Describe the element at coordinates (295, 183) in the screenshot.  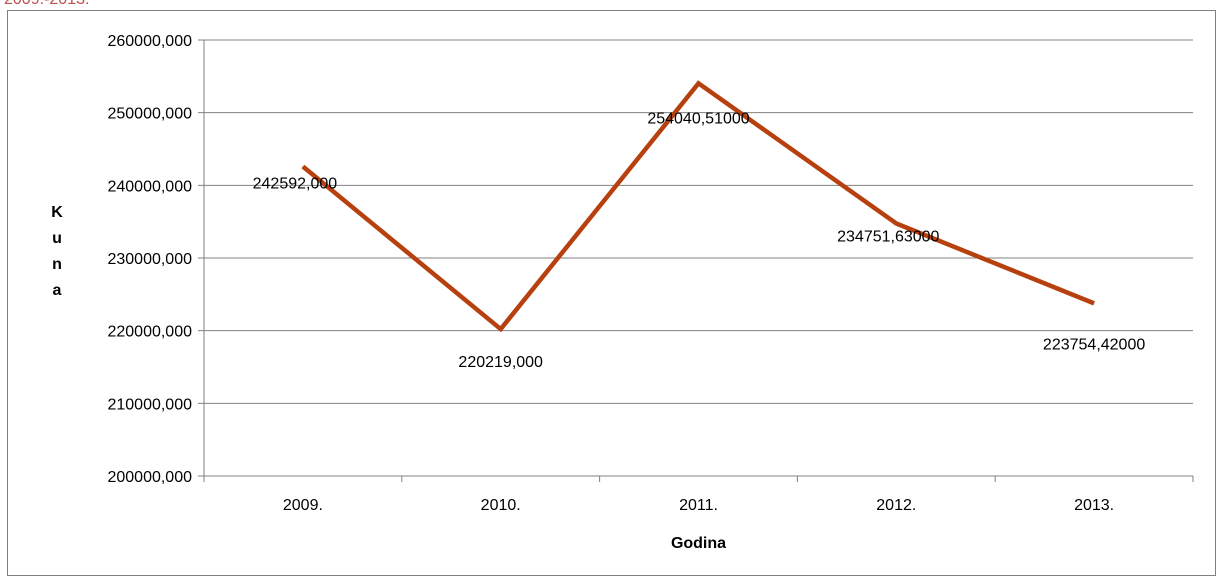
I see `data-label: 242592,000` at that location.